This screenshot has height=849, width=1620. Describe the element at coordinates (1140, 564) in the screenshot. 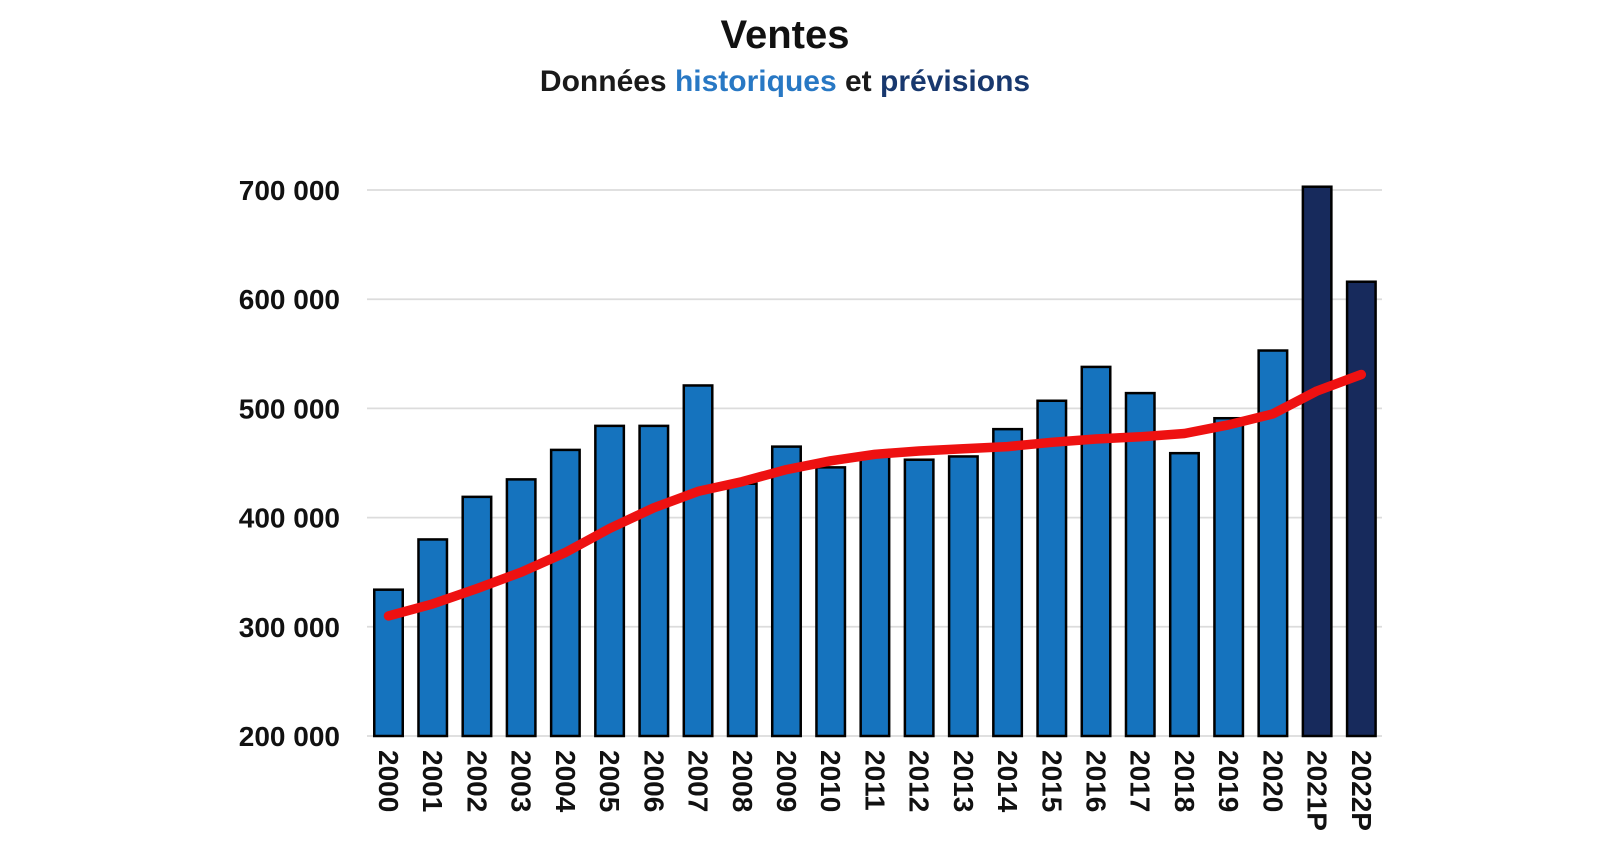

I see `bar-2017` at that location.